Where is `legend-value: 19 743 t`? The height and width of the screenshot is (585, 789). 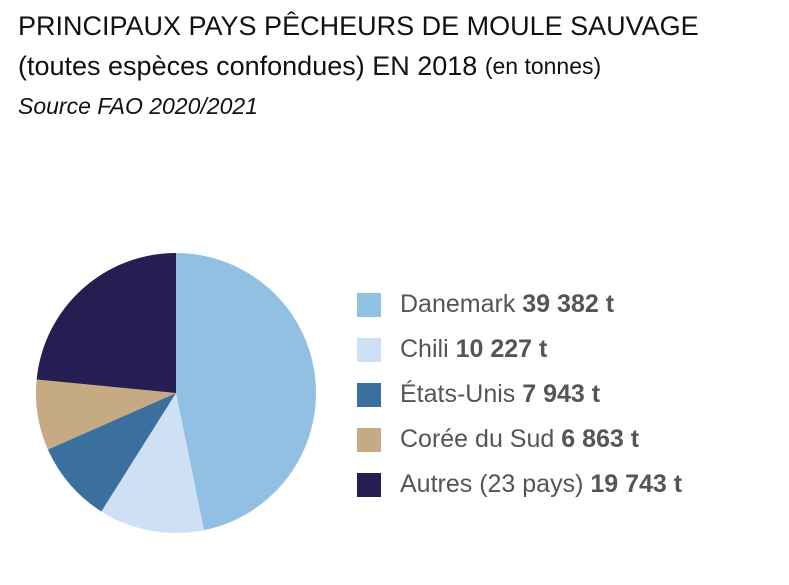 legend-value: 19 743 t is located at coordinates (636, 484).